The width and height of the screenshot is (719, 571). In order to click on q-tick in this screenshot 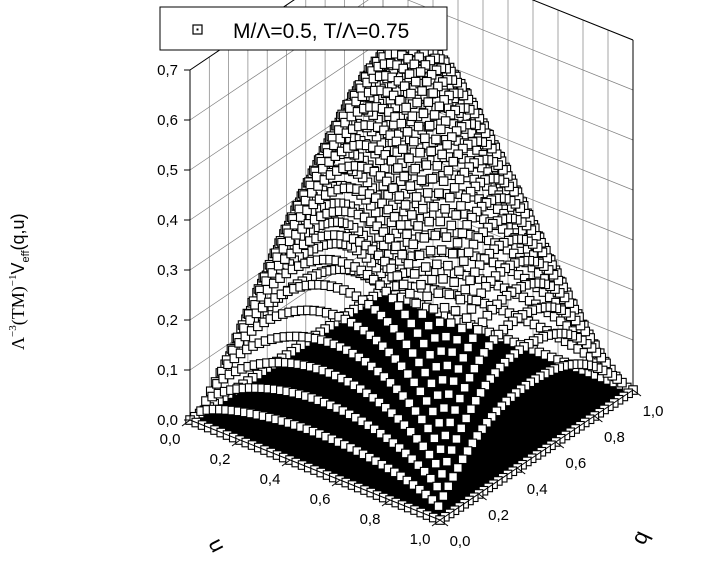, I will do `click(598, 419)`.